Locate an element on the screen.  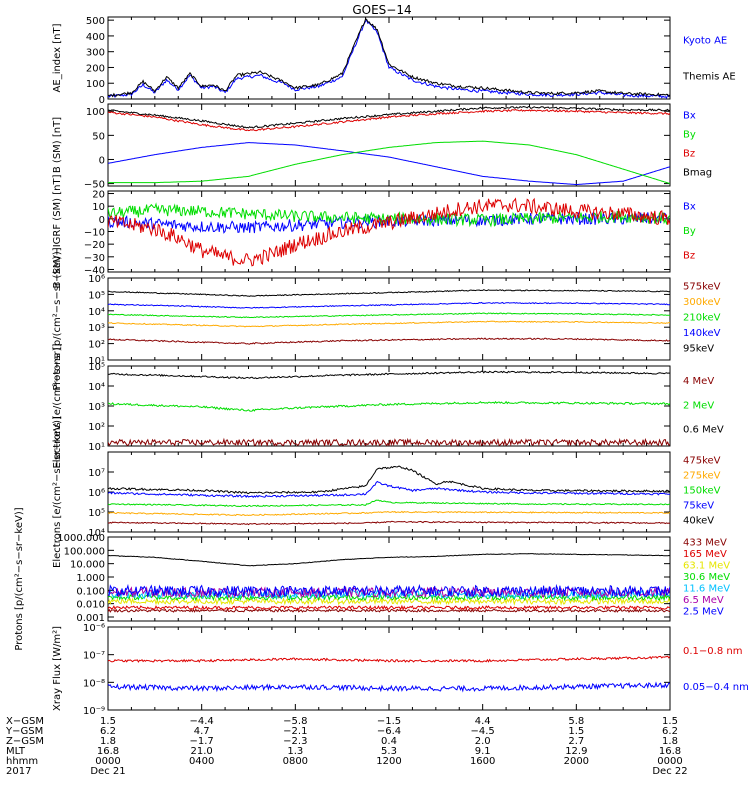
chart-title: GOES−14 is located at coordinates (381, 10).